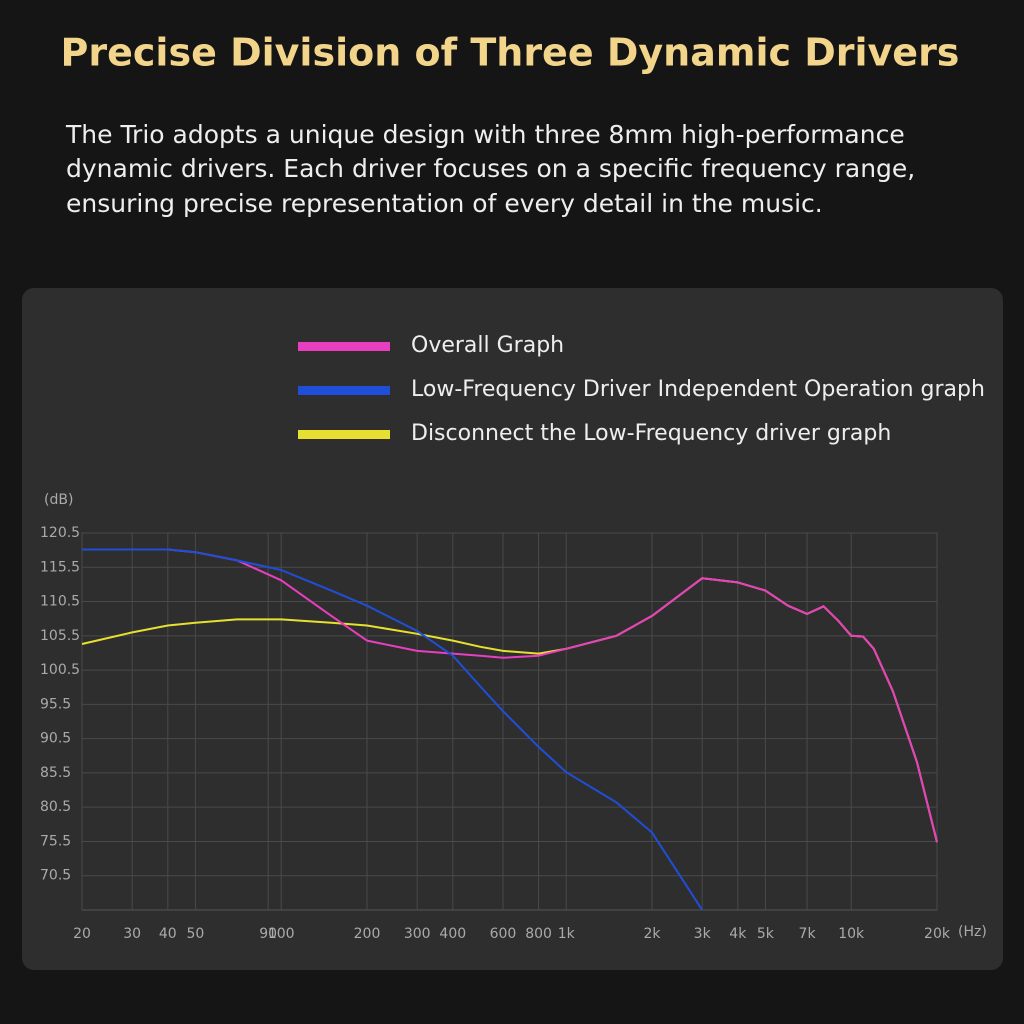  Describe the element at coordinates (268, 934) in the screenshot. I see `x-tick-label: 90` at that location.